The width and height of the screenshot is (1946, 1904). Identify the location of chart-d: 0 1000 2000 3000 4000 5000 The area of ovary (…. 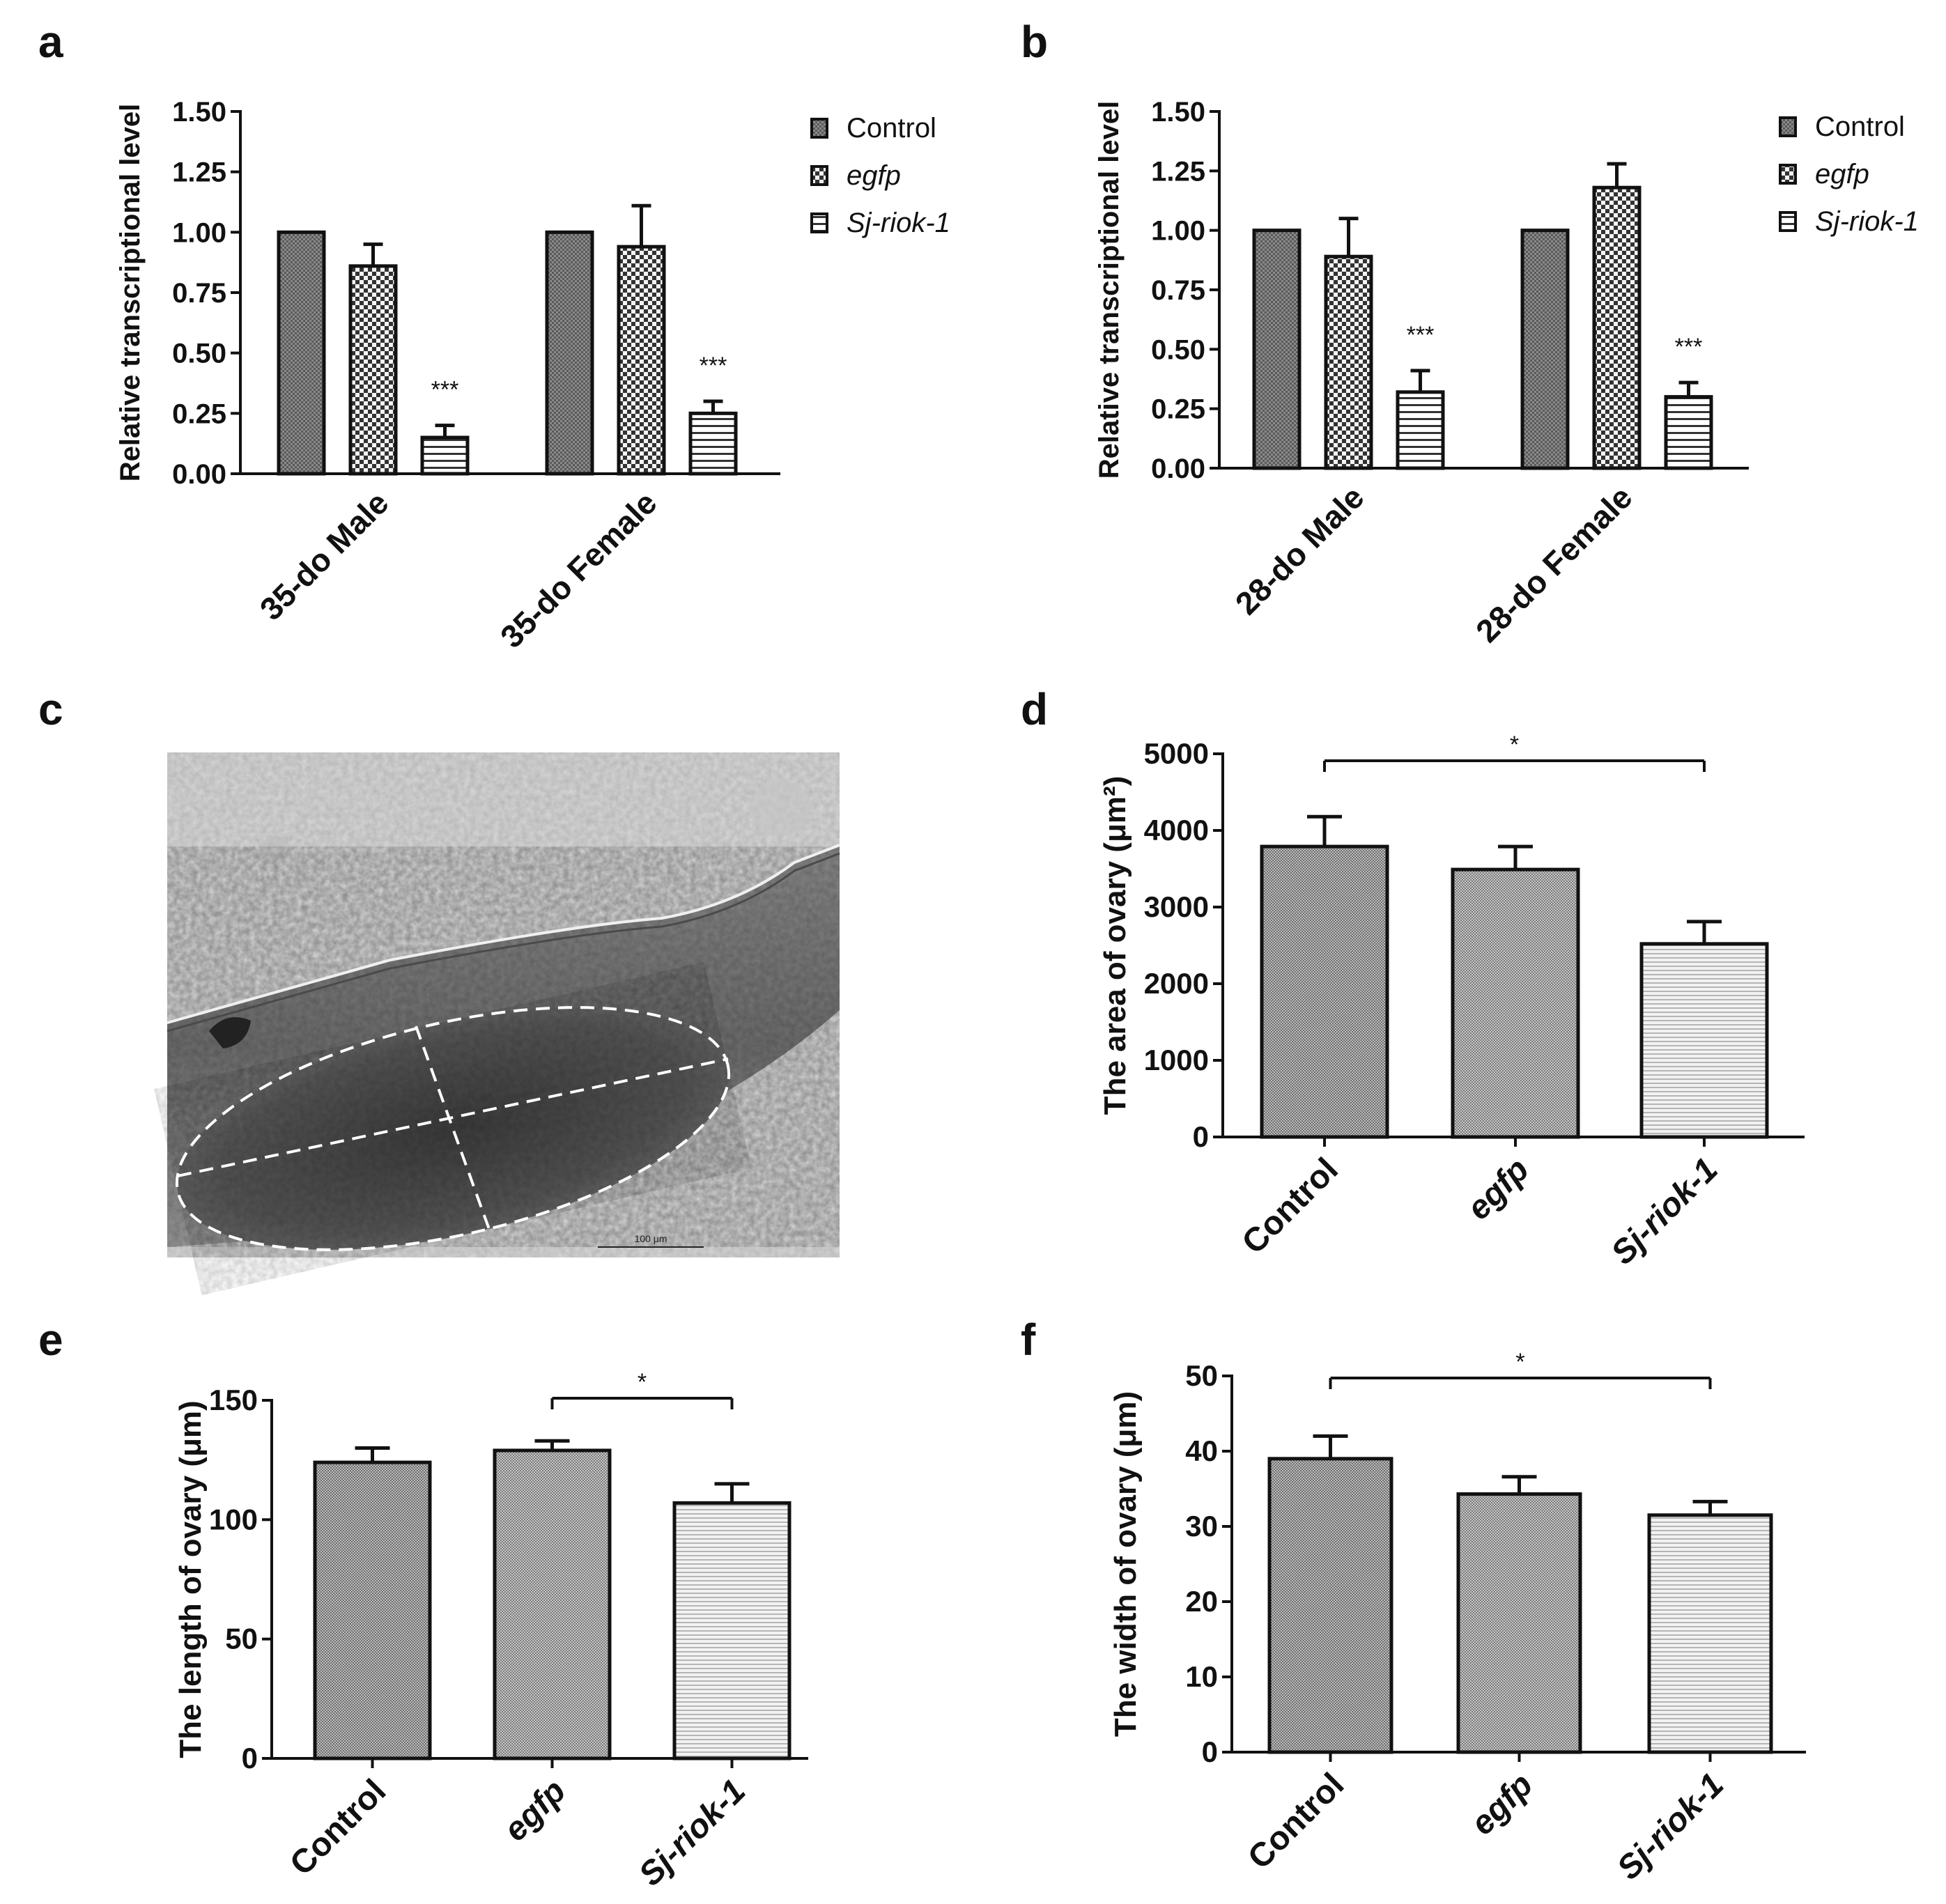
(1451, 1002).